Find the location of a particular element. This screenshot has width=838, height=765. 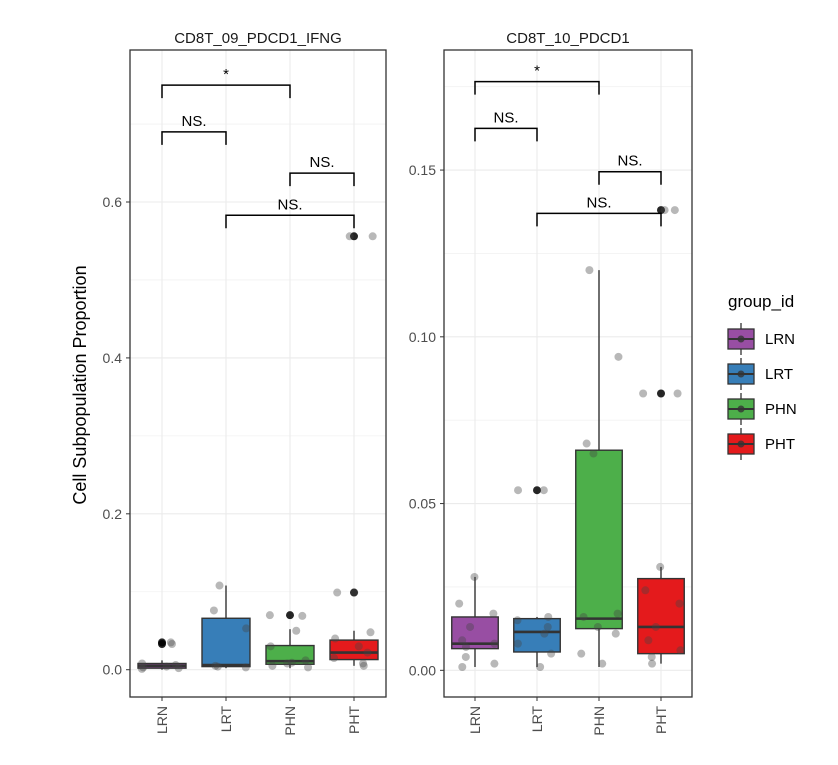

box-lrn is located at coordinates (162, 655).